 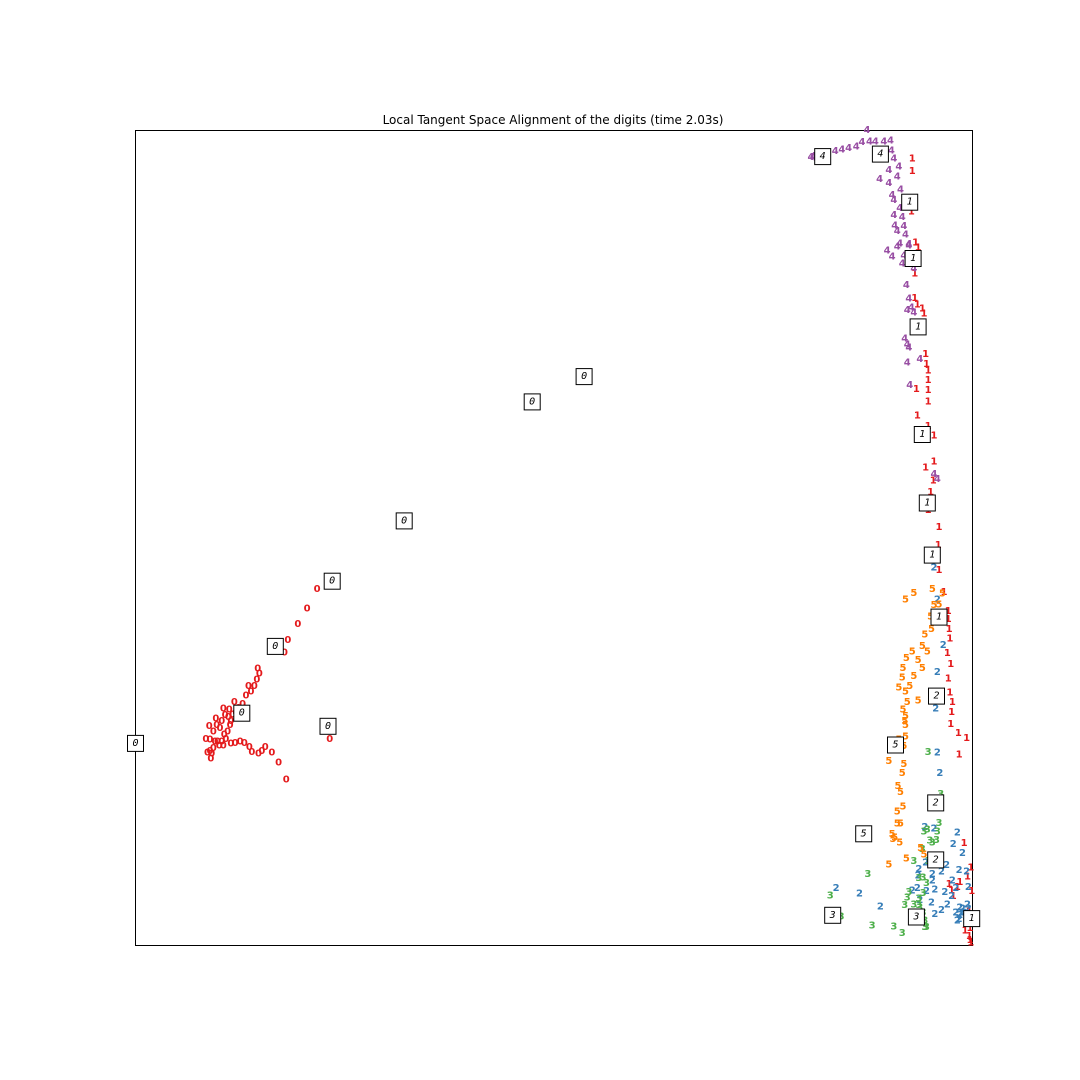 I want to click on thumbnail-digit: 1, so click(x=972, y=918).